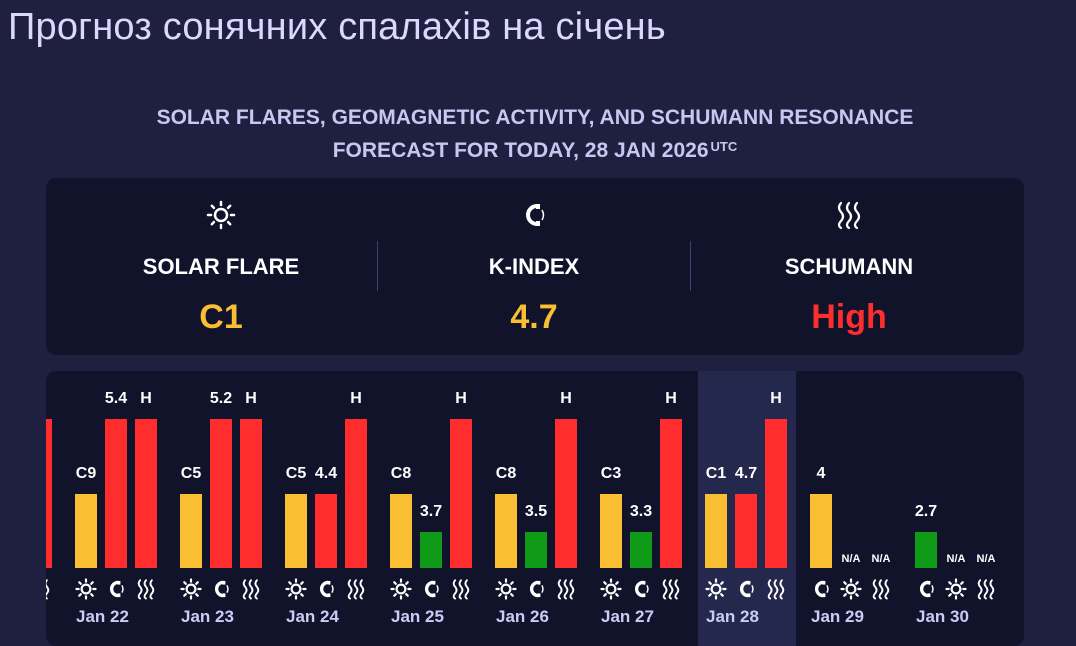 Image resolution: width=1076 pixels, height=646 pixels. I want to click on kindex-value-label: 3.5, so click(536, 511).